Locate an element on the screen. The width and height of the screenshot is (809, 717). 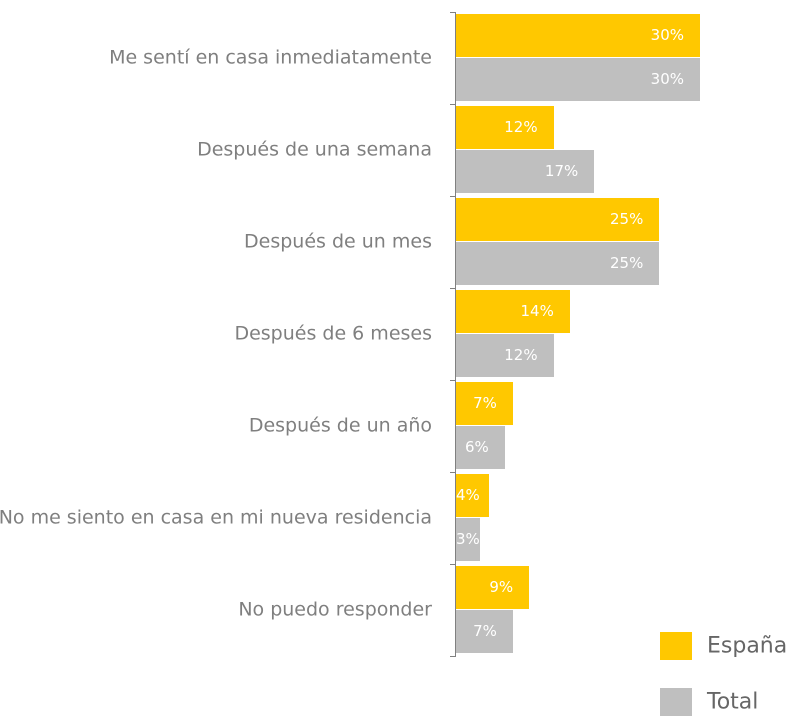
value-label: 17% is located at coordinates (561, 171).